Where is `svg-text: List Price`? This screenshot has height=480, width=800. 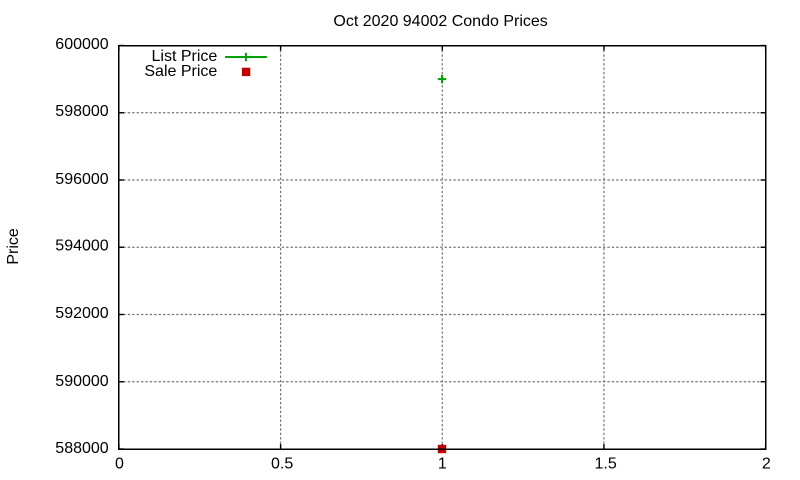 svg-text: List Price is located at coordinates (185, 56).